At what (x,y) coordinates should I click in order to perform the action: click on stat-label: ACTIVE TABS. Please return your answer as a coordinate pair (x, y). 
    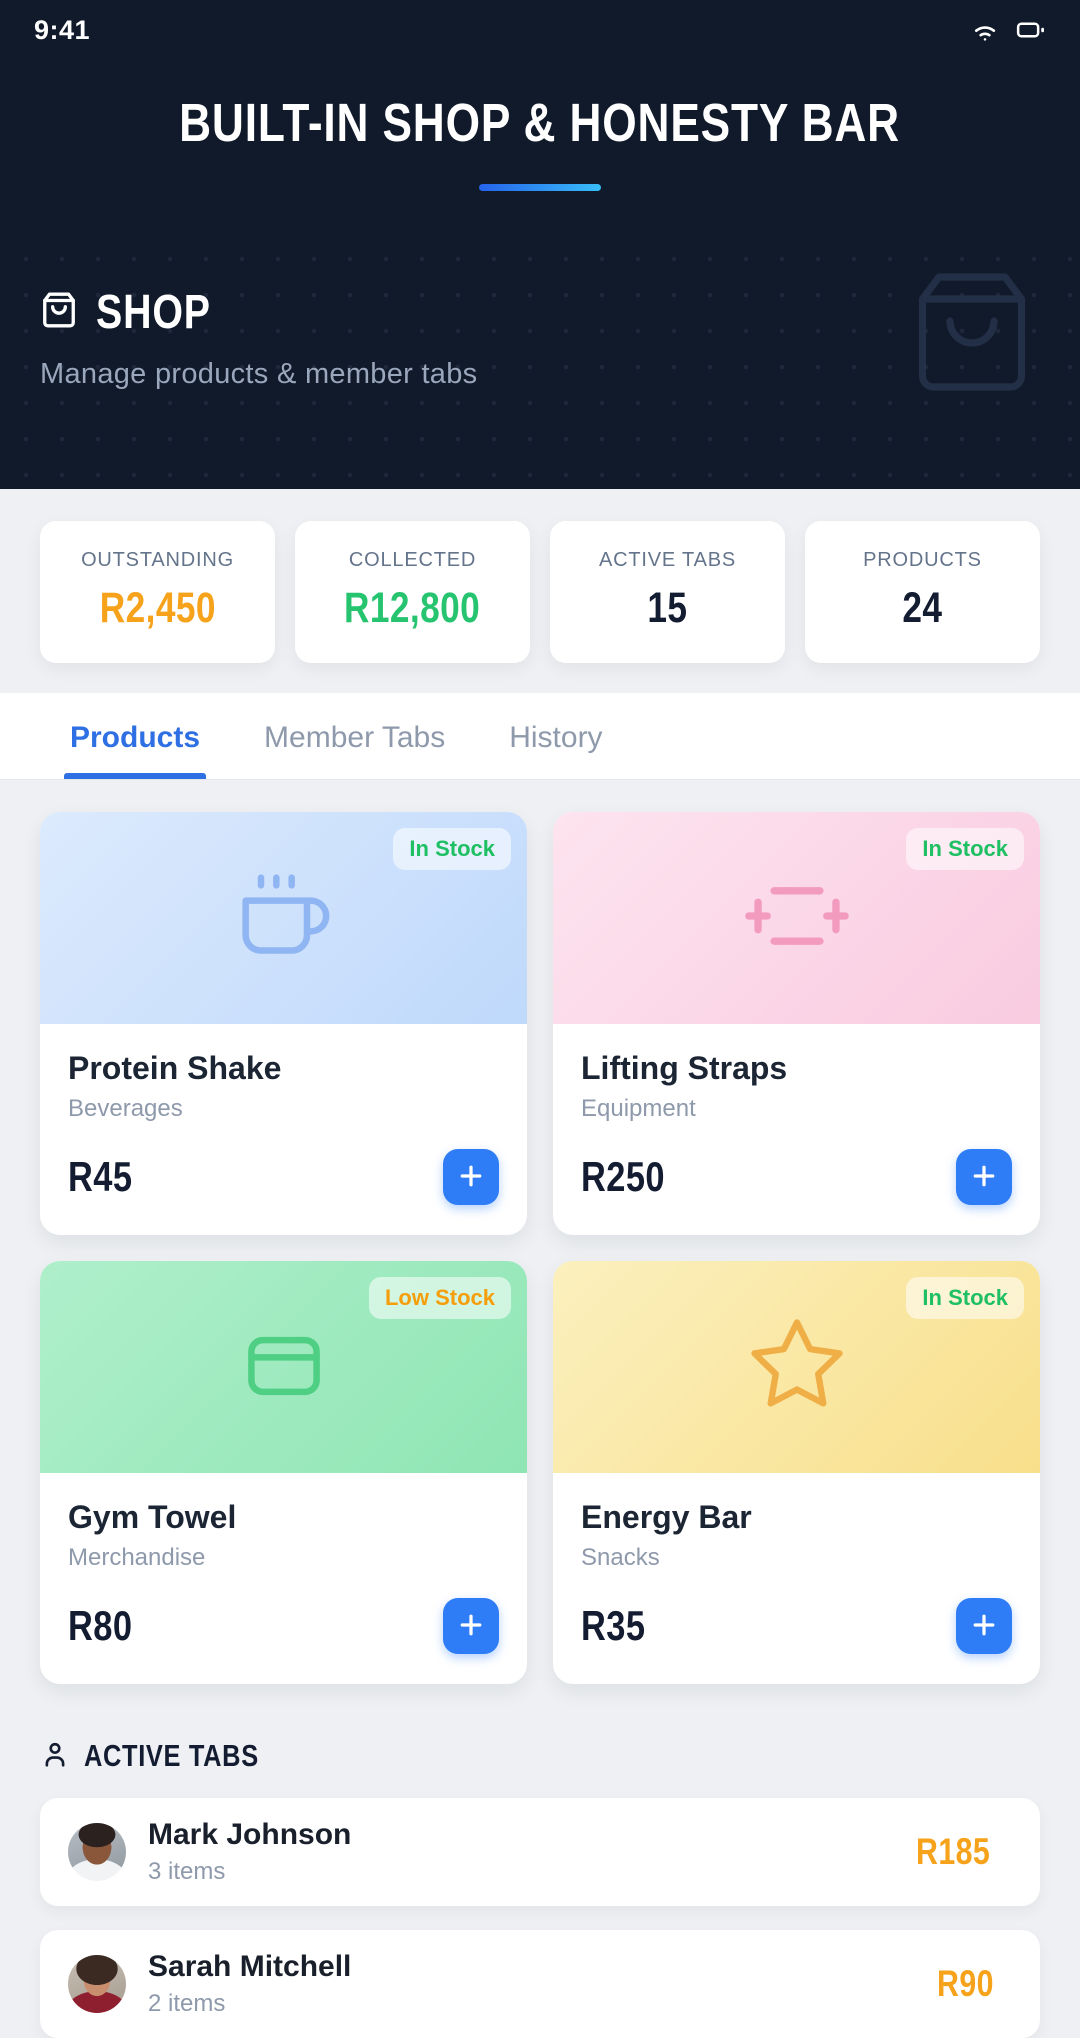
    Looking at the image, I should click on (667, 560).